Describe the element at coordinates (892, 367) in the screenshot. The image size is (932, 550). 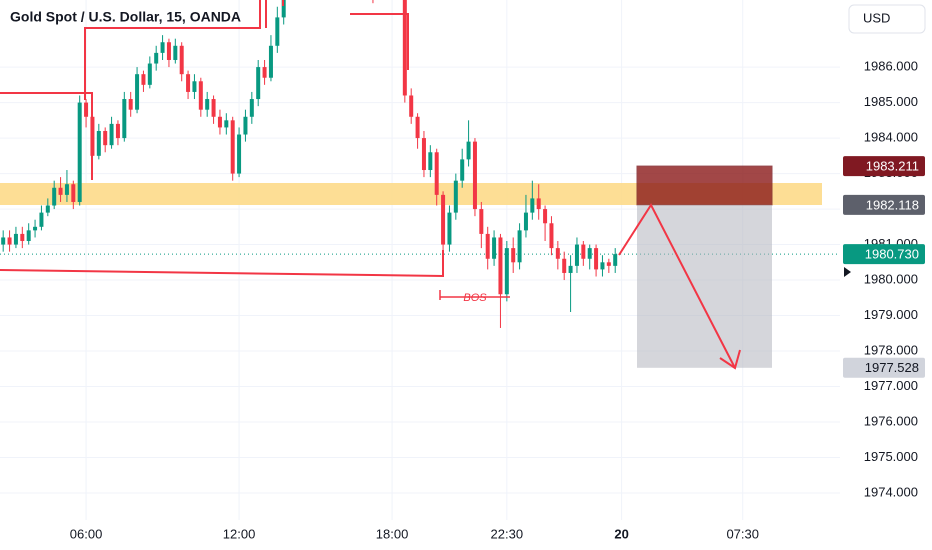
I see `price-badge-label: 1977.528` at that location.